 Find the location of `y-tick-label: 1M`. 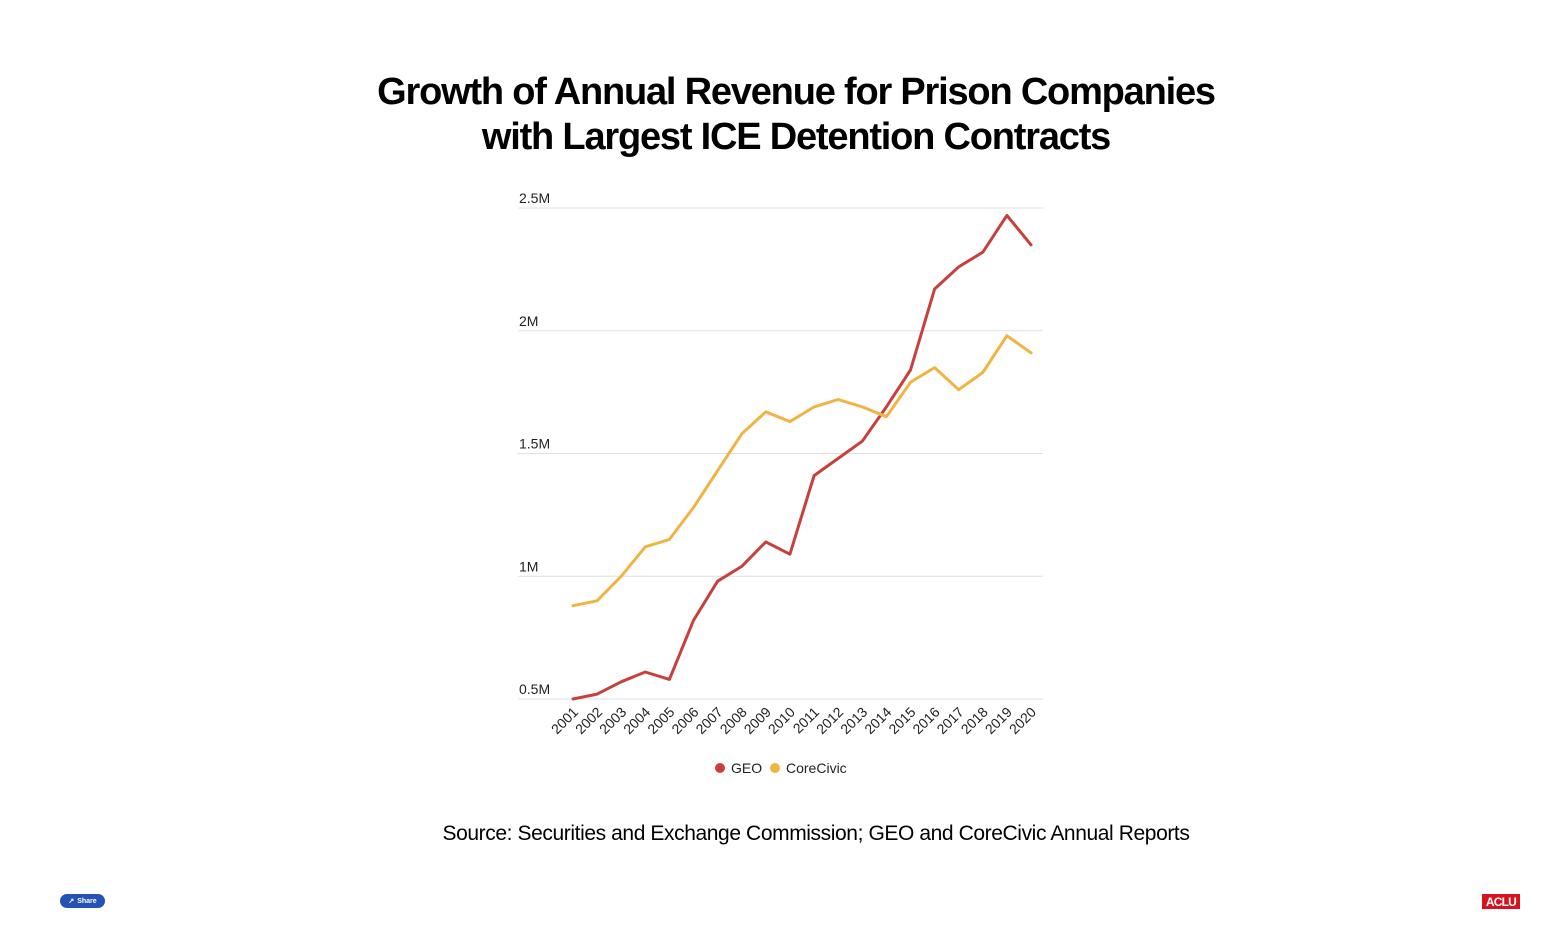

y-tick-label: 1M is located at coordinates (528, 566).